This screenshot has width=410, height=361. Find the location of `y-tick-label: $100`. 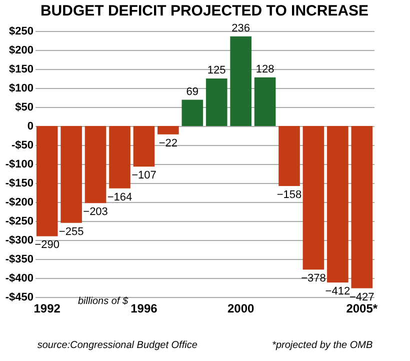

y-tick-label: $100 is located at coordinates (21, 88).